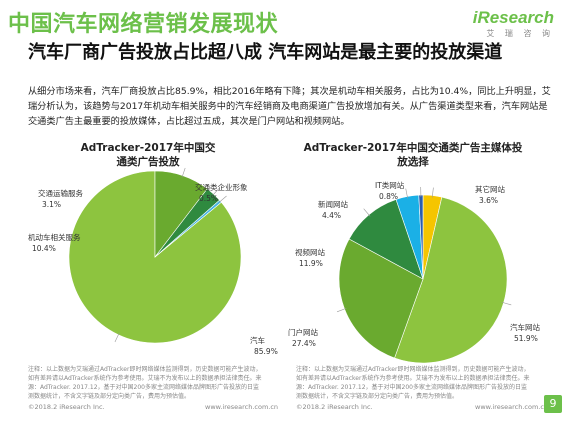 The height and width of the screenshot is (427, 570). Describe the element at coordinates (334, 407) in the screenshot. I see `right-footer-copyright: ©2018.2 iResearch Inc.` at that location.